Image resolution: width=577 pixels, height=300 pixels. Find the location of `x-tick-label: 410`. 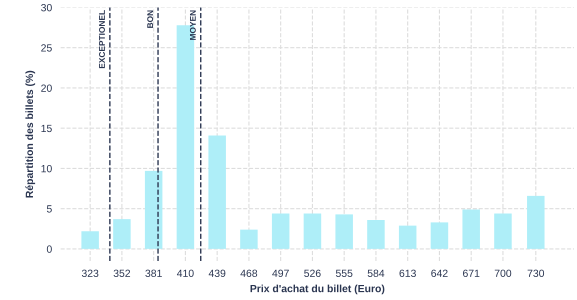

x-tick-label: 410 is located at coordinates (185, 273).